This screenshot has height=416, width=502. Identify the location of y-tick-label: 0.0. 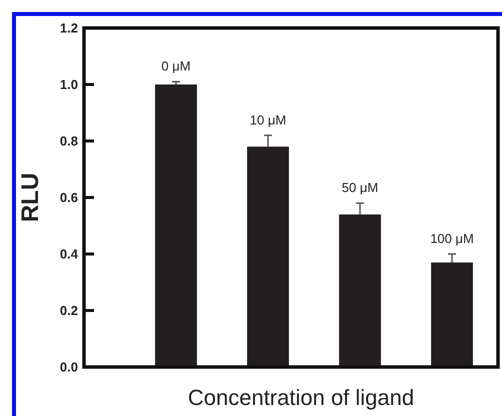
(69, 367).